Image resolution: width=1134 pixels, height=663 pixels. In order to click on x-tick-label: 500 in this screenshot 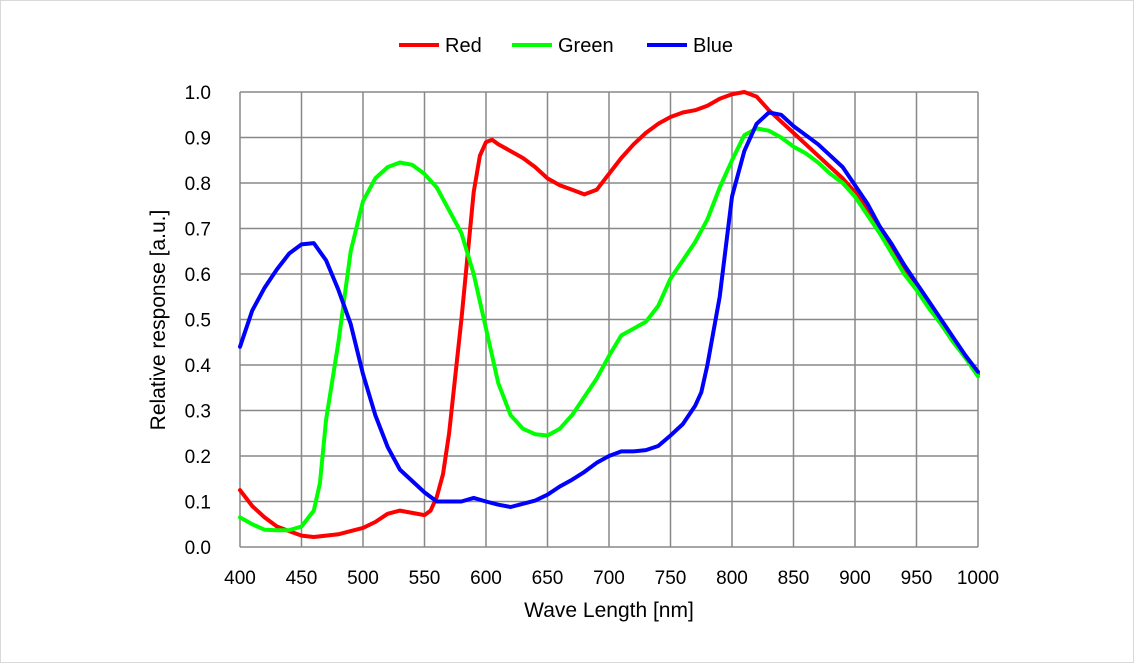, I will do `click(363, 578)`.